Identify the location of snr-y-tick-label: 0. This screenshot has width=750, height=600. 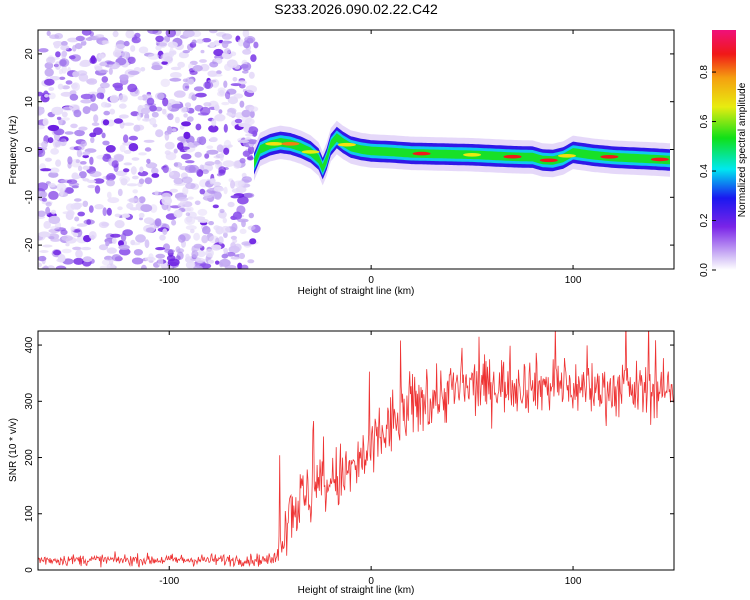
(29, 570).